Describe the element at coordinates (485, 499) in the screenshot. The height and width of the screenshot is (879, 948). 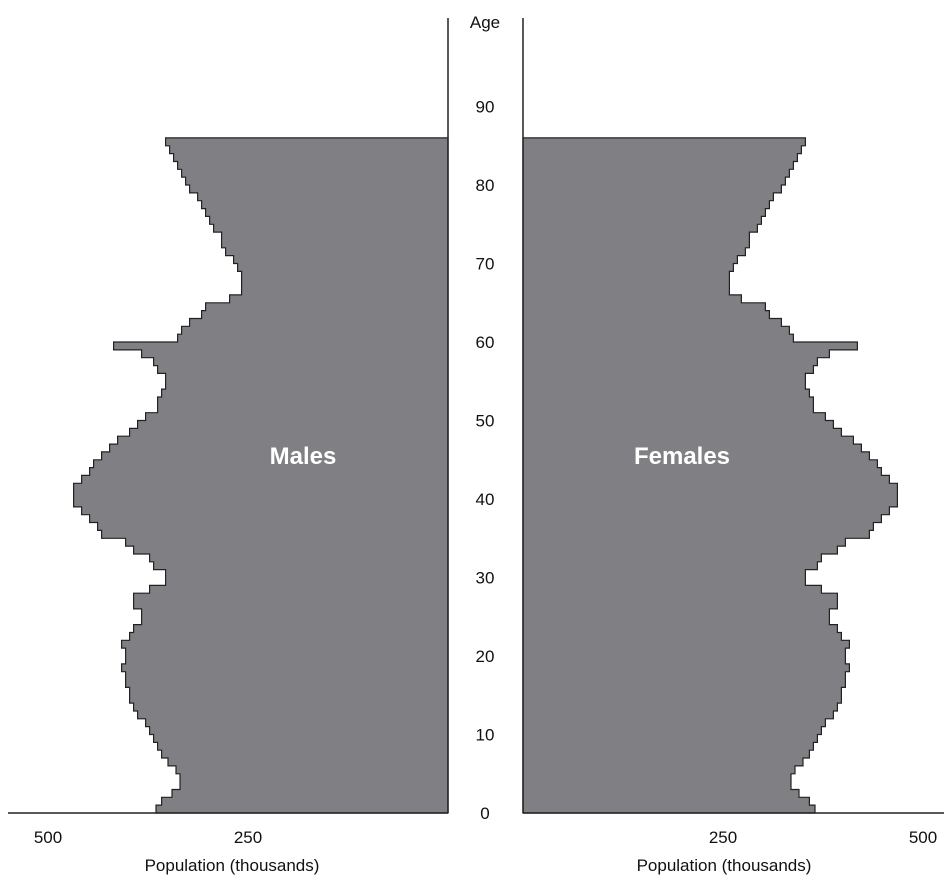
I see `age-tick-40: 40` at that location.